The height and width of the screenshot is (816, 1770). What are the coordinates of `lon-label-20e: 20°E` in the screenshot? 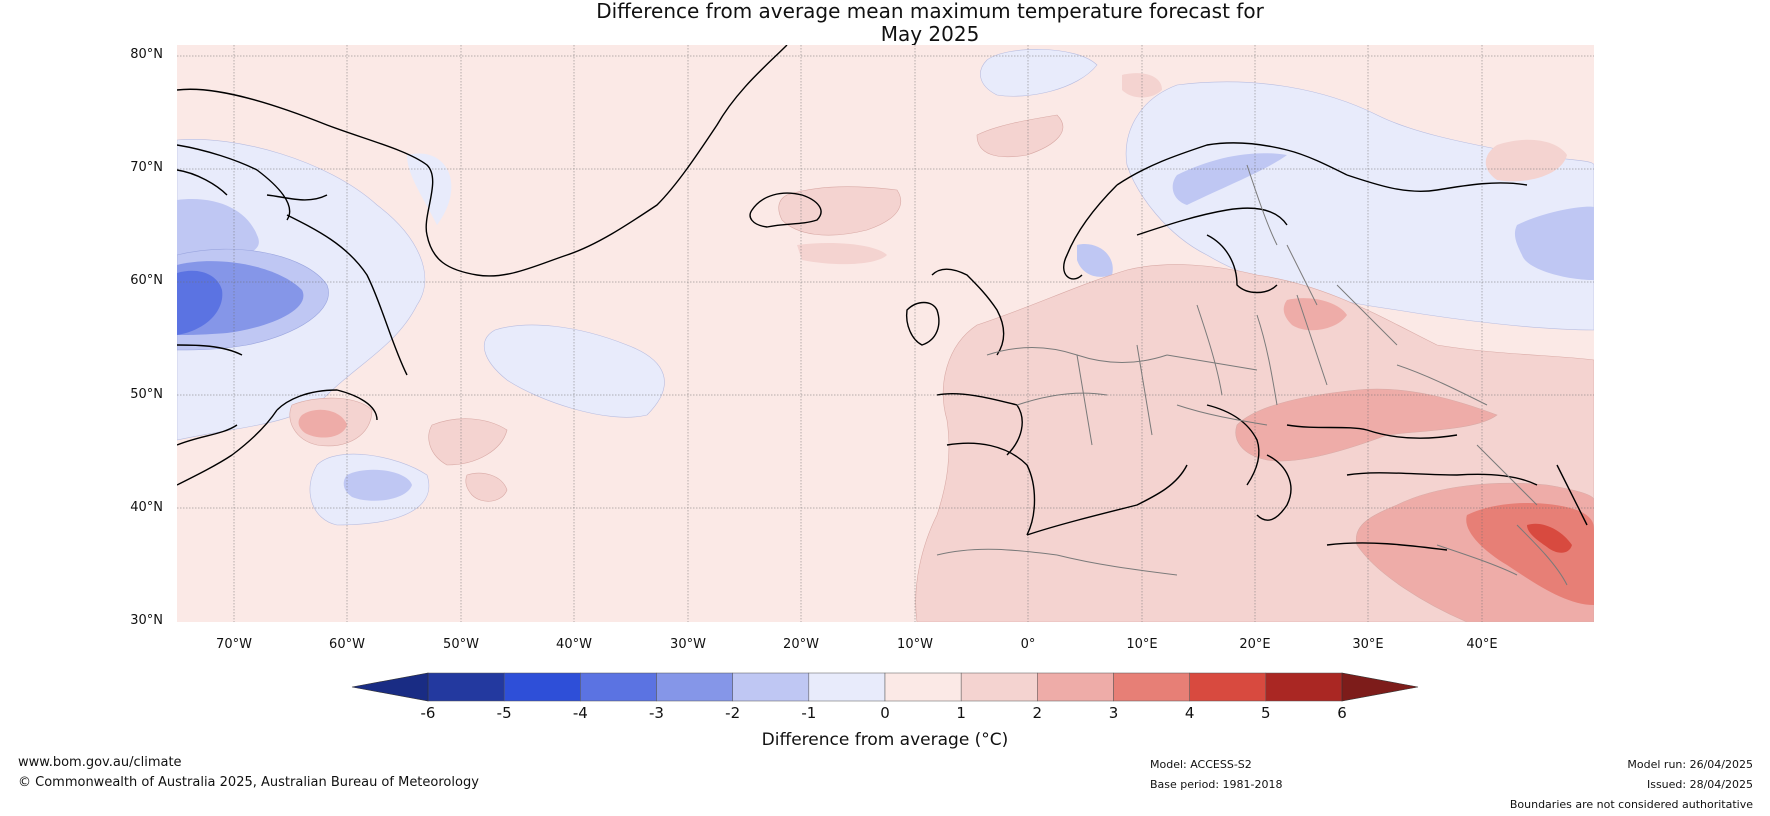 It's located at (1255, 644).